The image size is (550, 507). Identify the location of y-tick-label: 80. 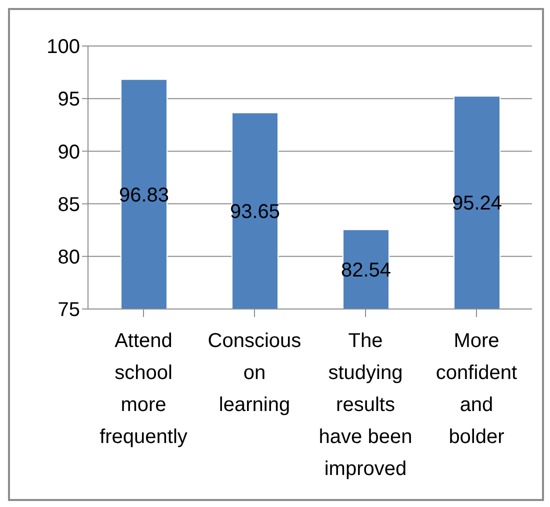
(69, 257).